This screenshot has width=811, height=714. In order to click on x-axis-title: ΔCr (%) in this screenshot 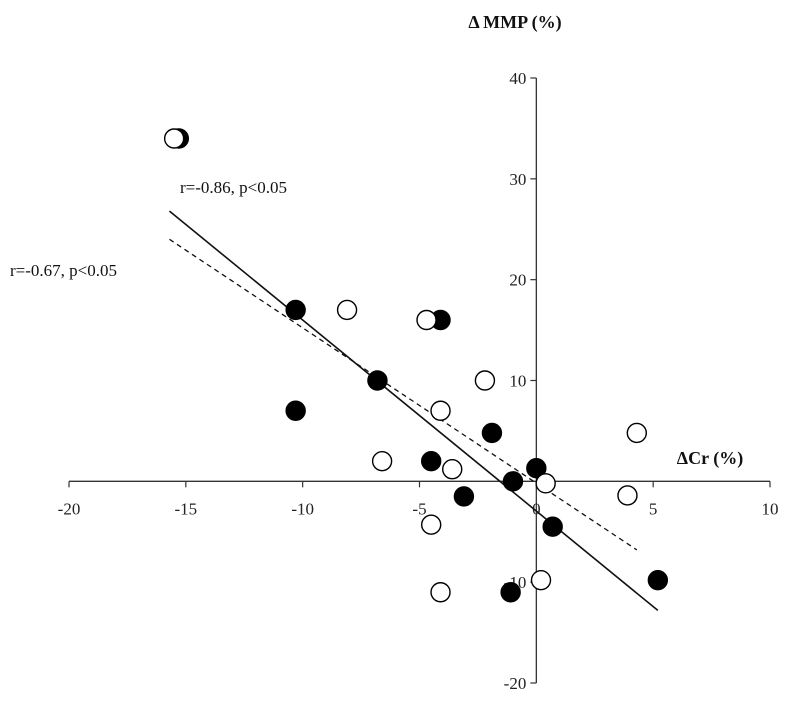, I will do `click(710, 458)`.